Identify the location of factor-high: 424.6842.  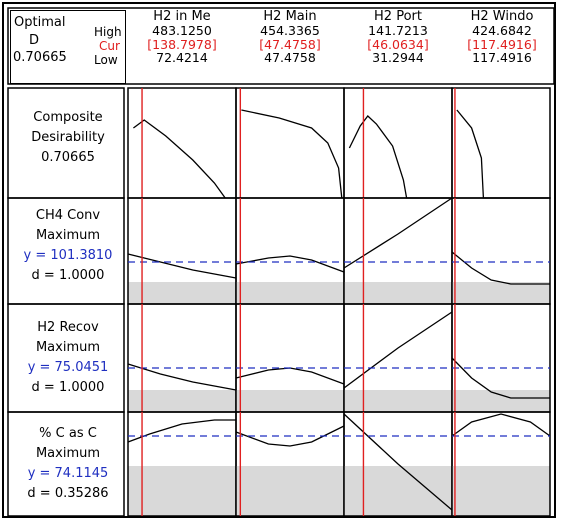
(502, 30).